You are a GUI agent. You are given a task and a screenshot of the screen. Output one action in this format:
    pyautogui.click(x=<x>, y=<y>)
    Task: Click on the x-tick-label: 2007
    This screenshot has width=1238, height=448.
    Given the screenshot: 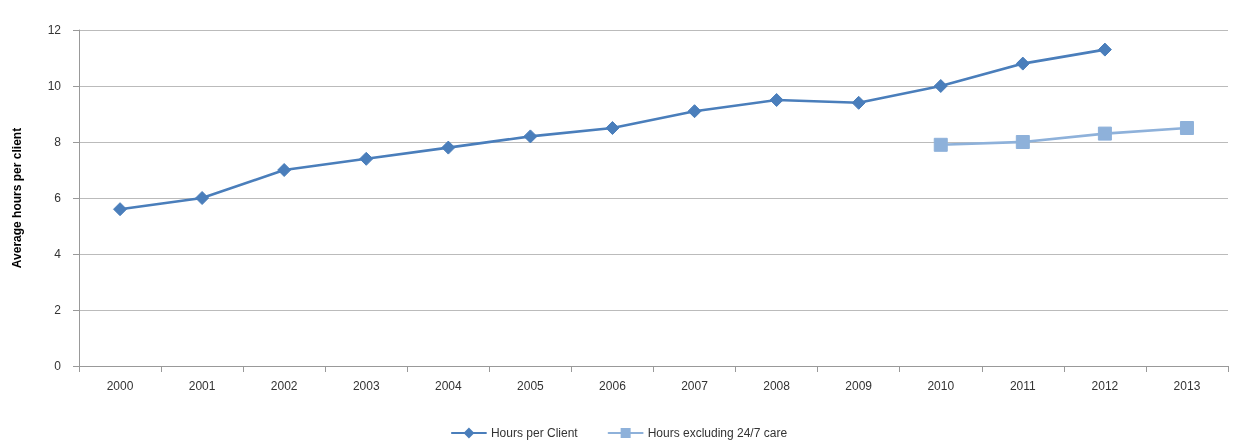 What is the action you would take?
    pyautogui.click(x=695, y=386)
    